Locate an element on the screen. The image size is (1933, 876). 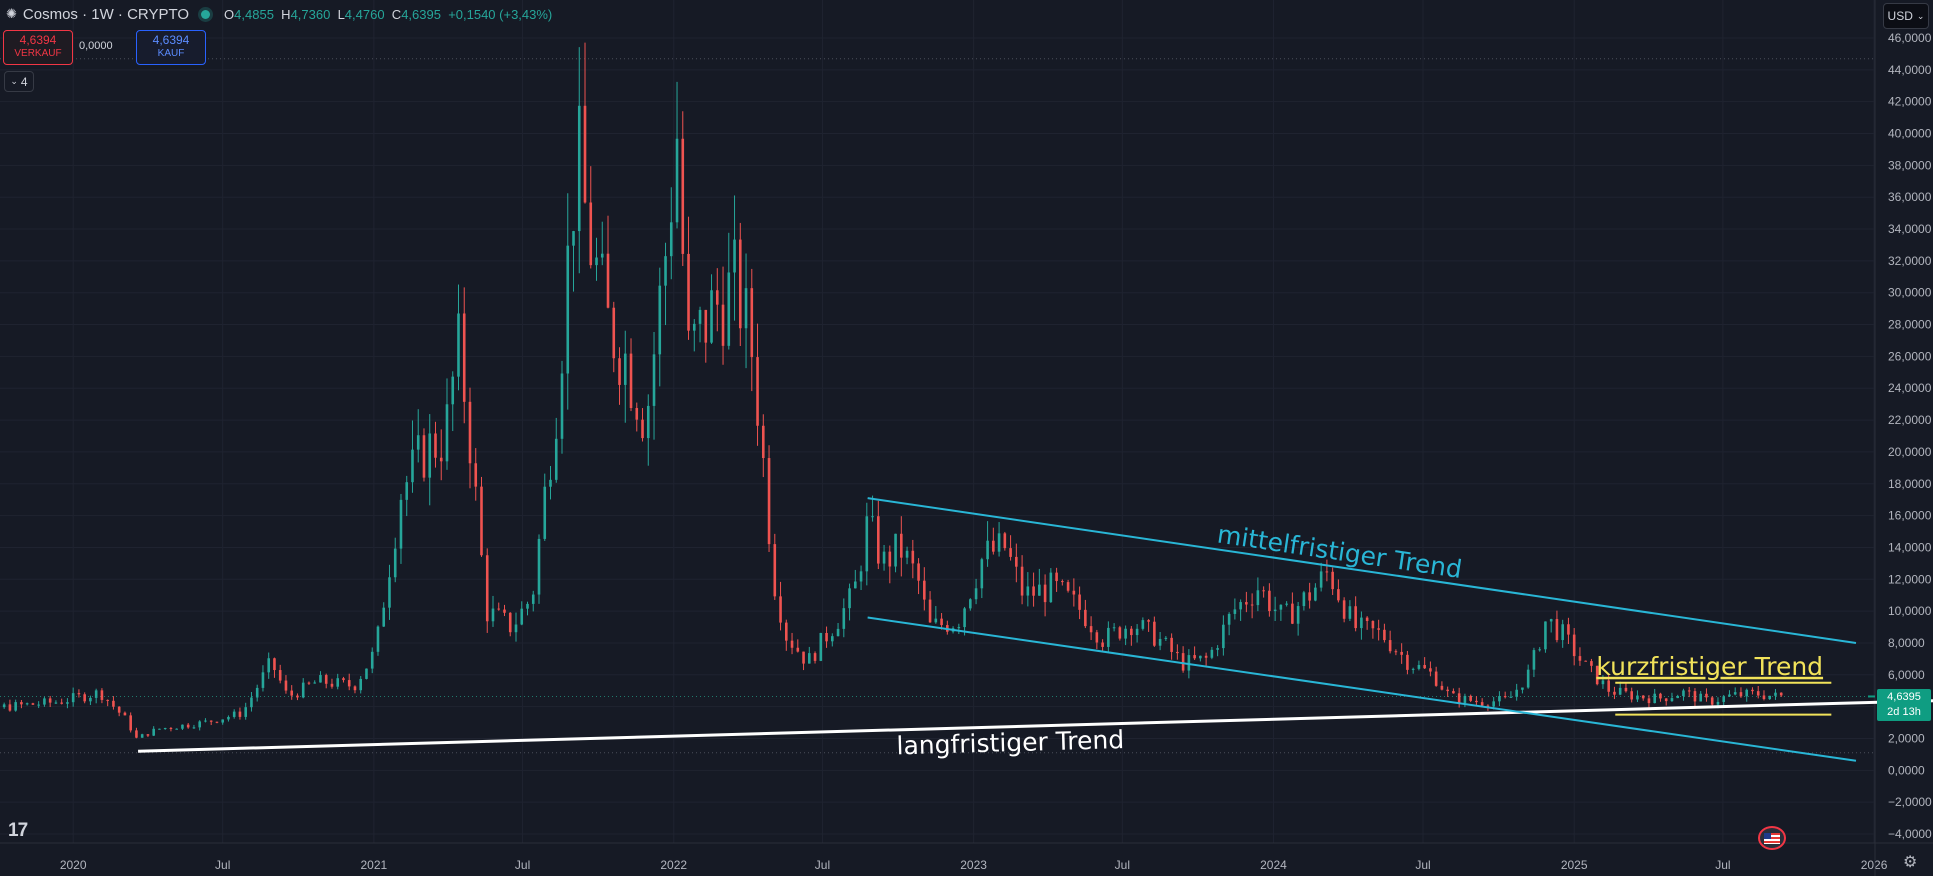
gear-icon: ⚙ is located at coordinates (1910, 862).